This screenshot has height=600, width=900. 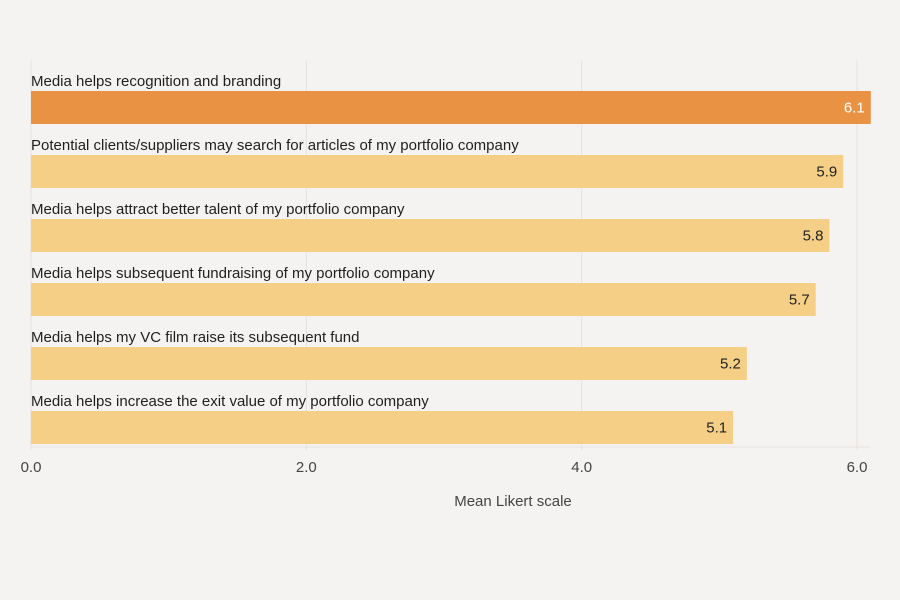 What do you see at coordinates (581, 467) in the screenshot?
I see `x-tick-label: 4.0` at bounding box center [581, 467].